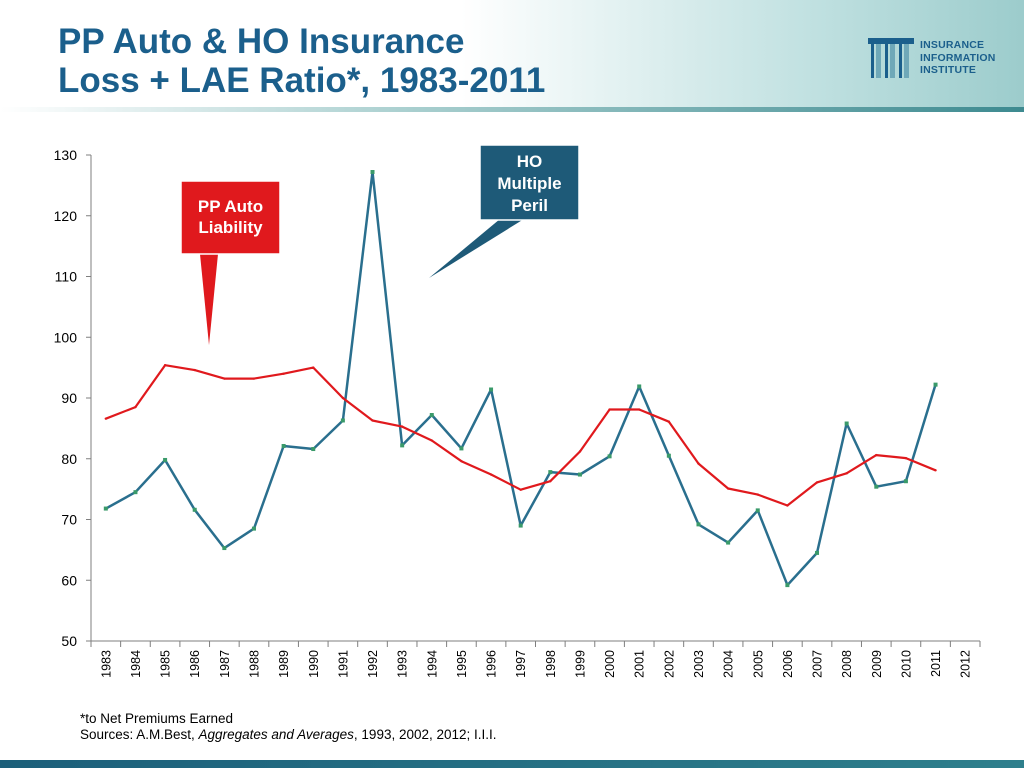  Describe the element at coordinates (66, 216) in the screenshot. I see `y-tick-label: 120` at that location.